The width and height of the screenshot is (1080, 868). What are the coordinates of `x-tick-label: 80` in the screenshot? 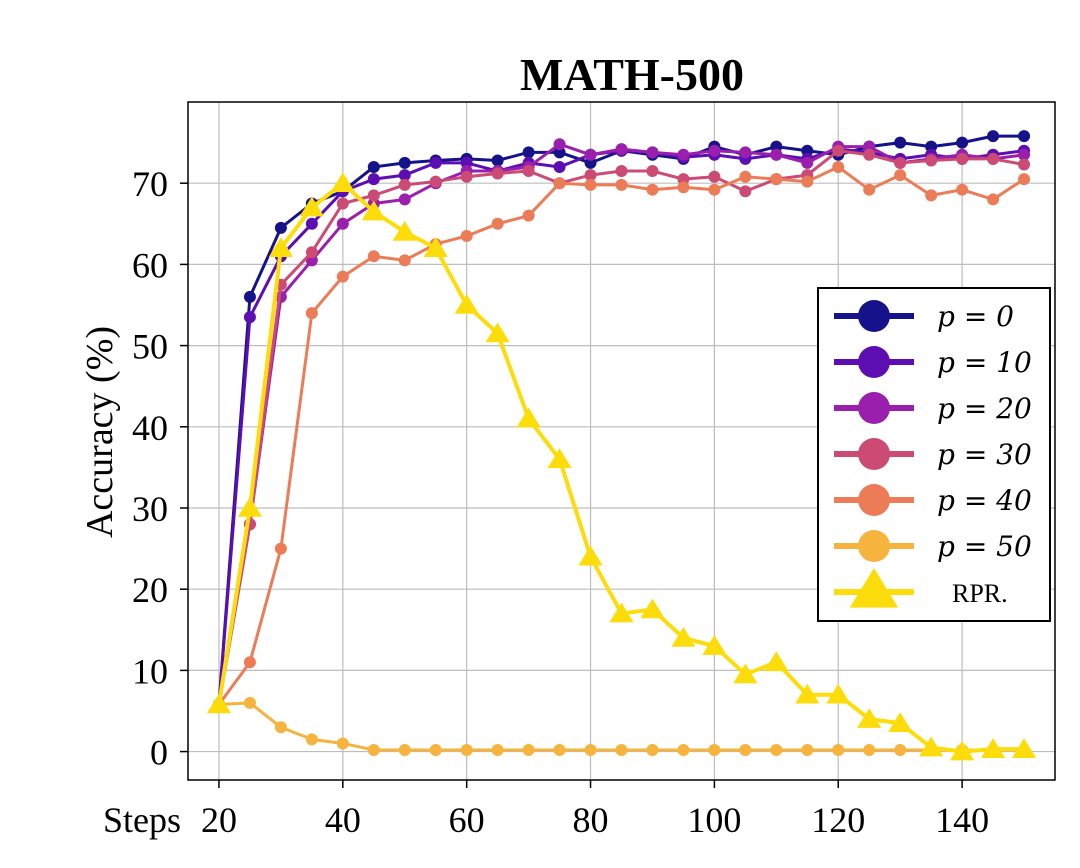 It's located at (591, 820).